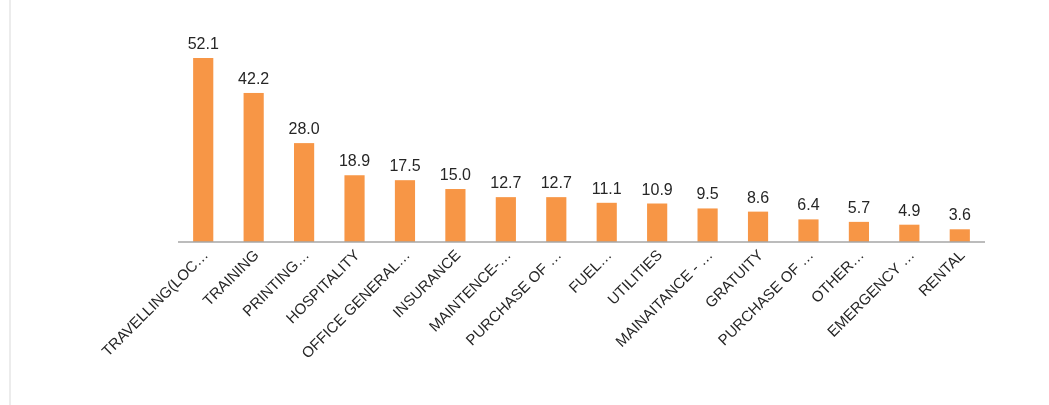 The image size is (1049, 405). Describe the element at coordinates (304, 129) in the screenshot. I see `data-label: 28.0` at that location.